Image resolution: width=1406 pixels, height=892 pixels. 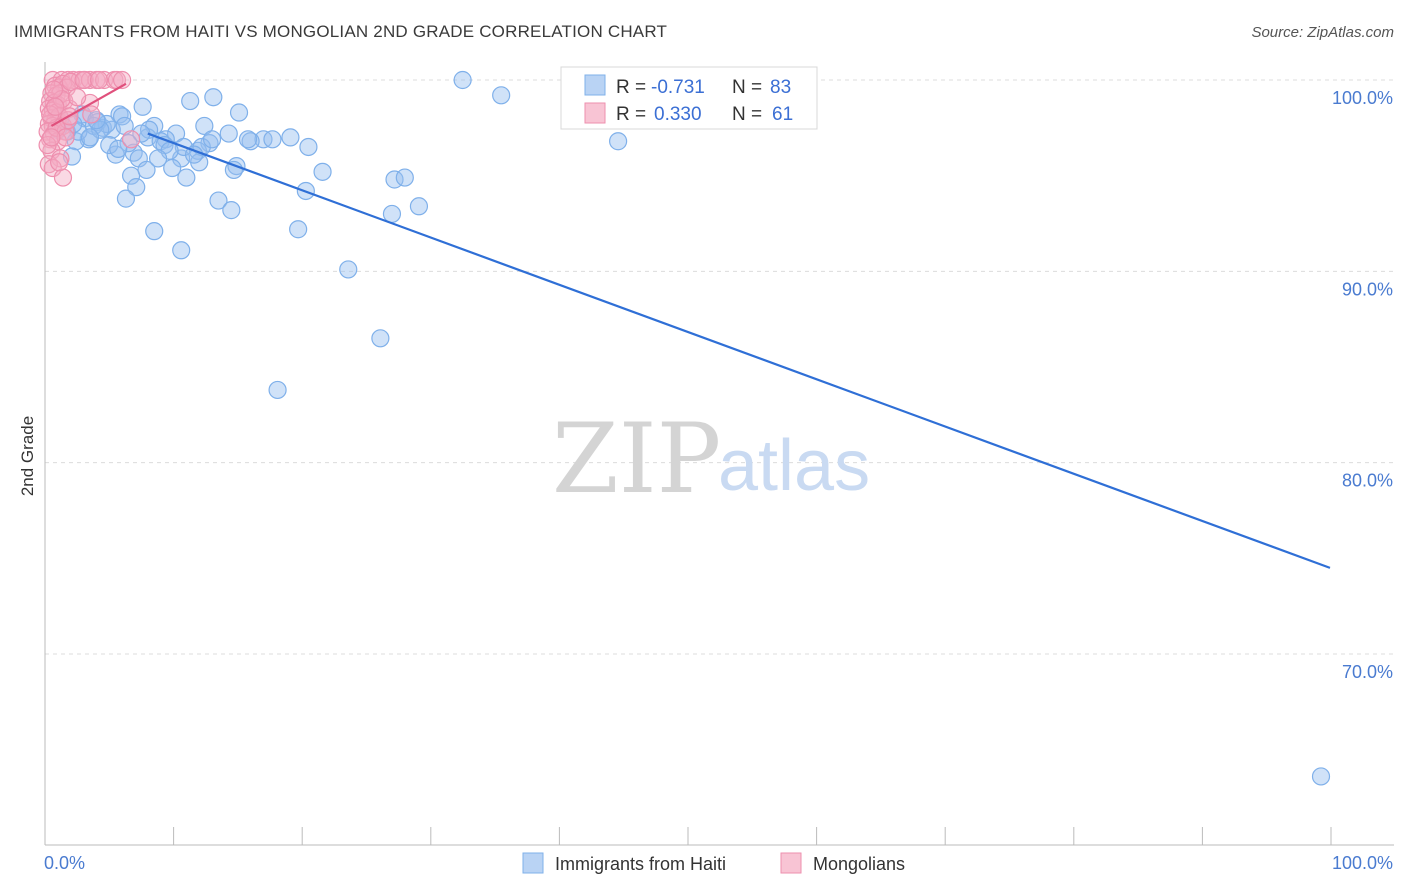 What do you see at coordinates (88, 104) in the screenshot?
I see `trend-line-mongolians` at bounding box center [88, 104].